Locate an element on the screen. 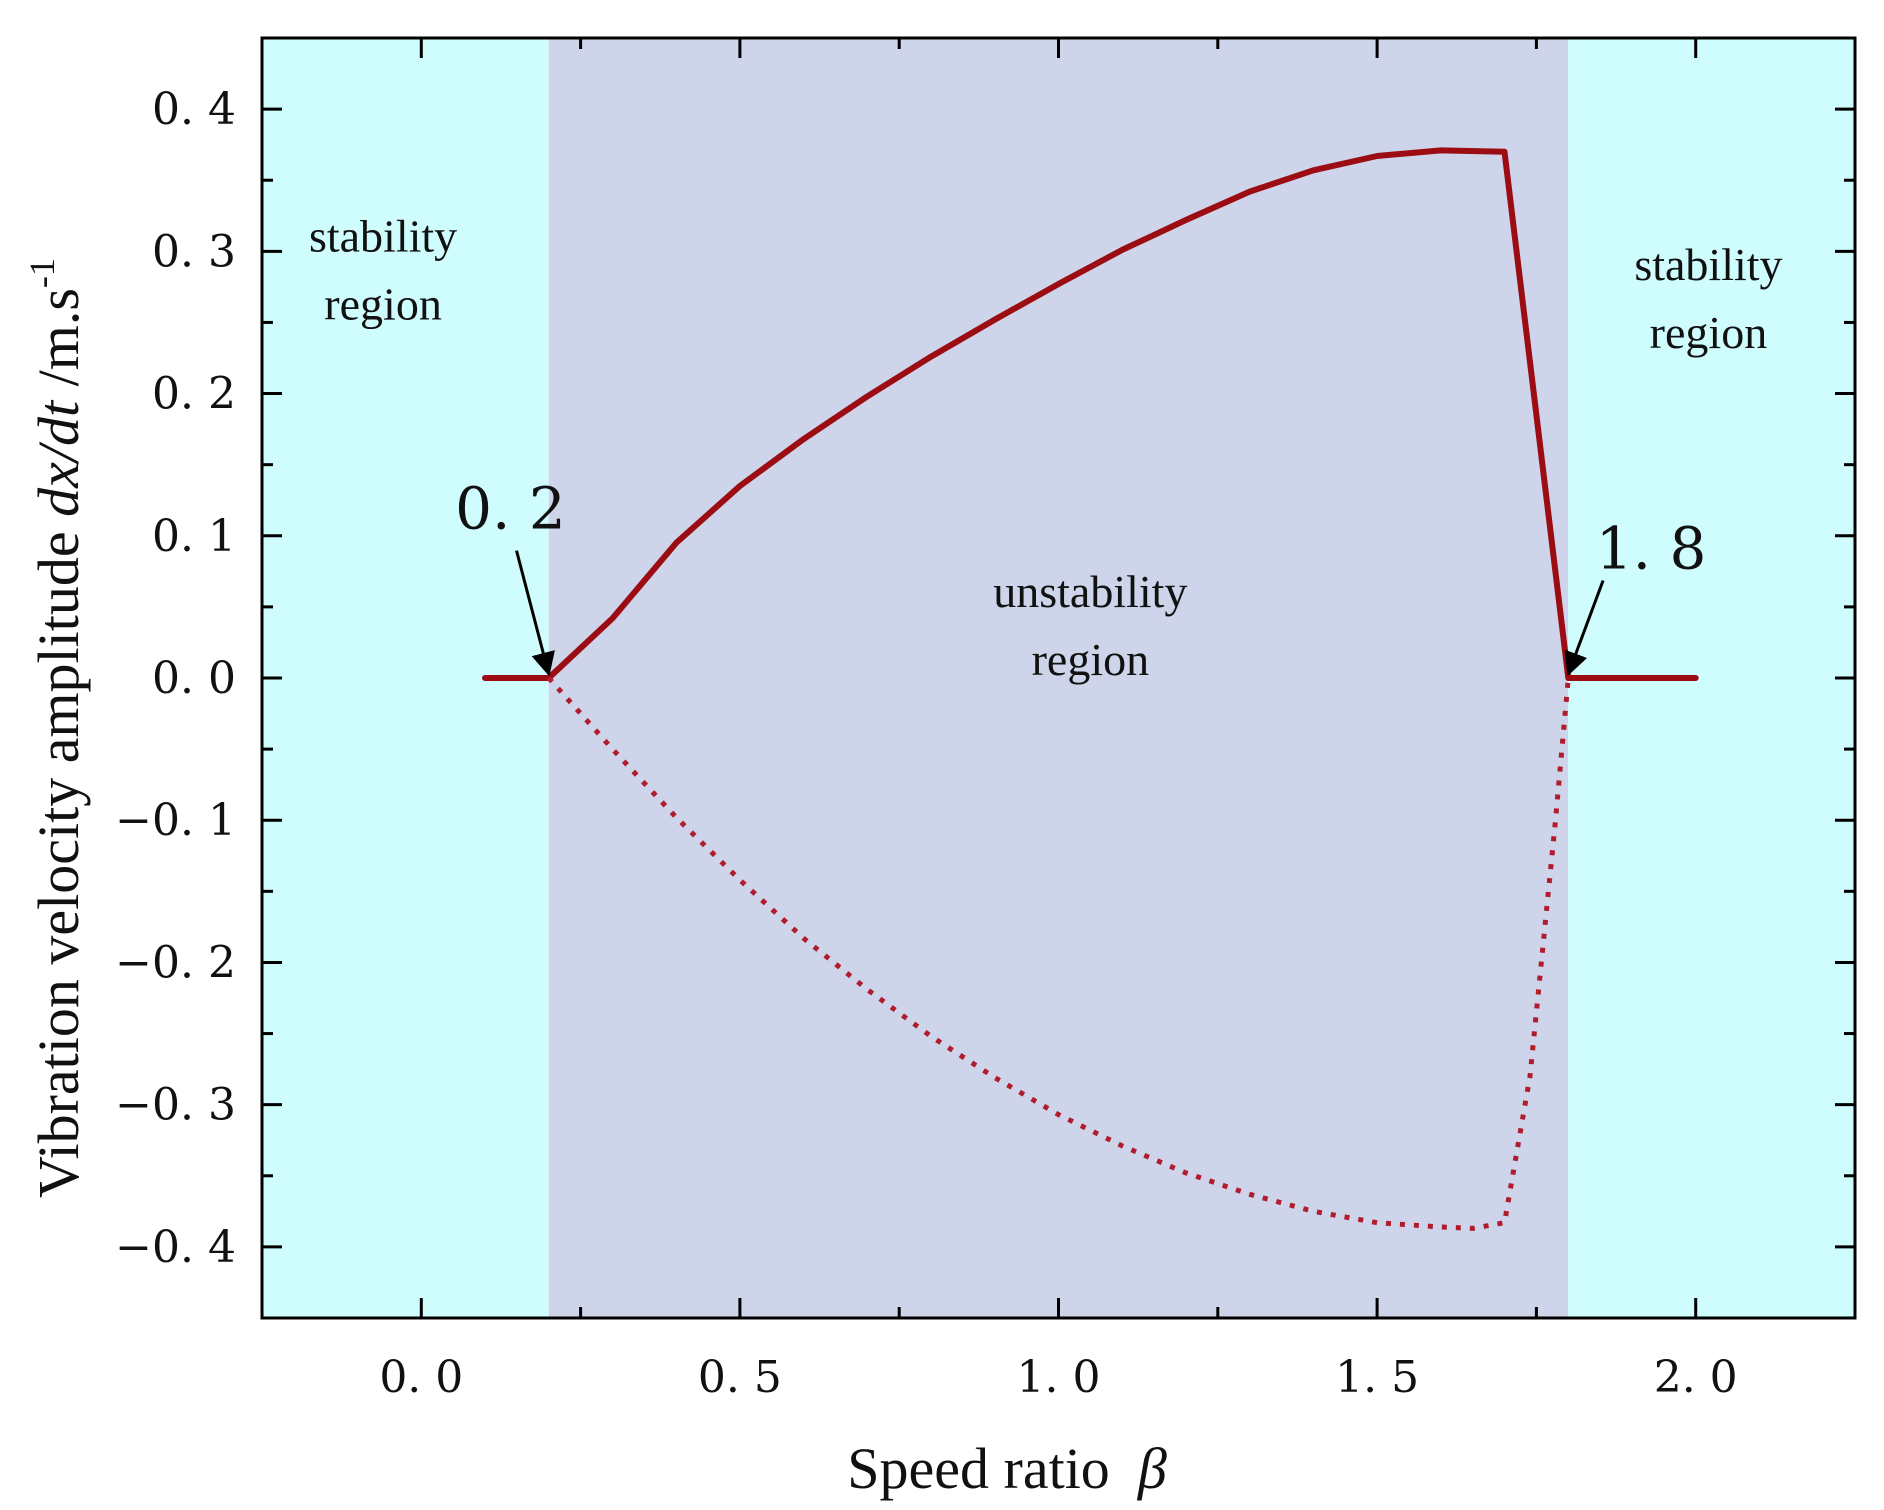  y-tick-label: −0. 3 is located at coordinates (175, 1105).